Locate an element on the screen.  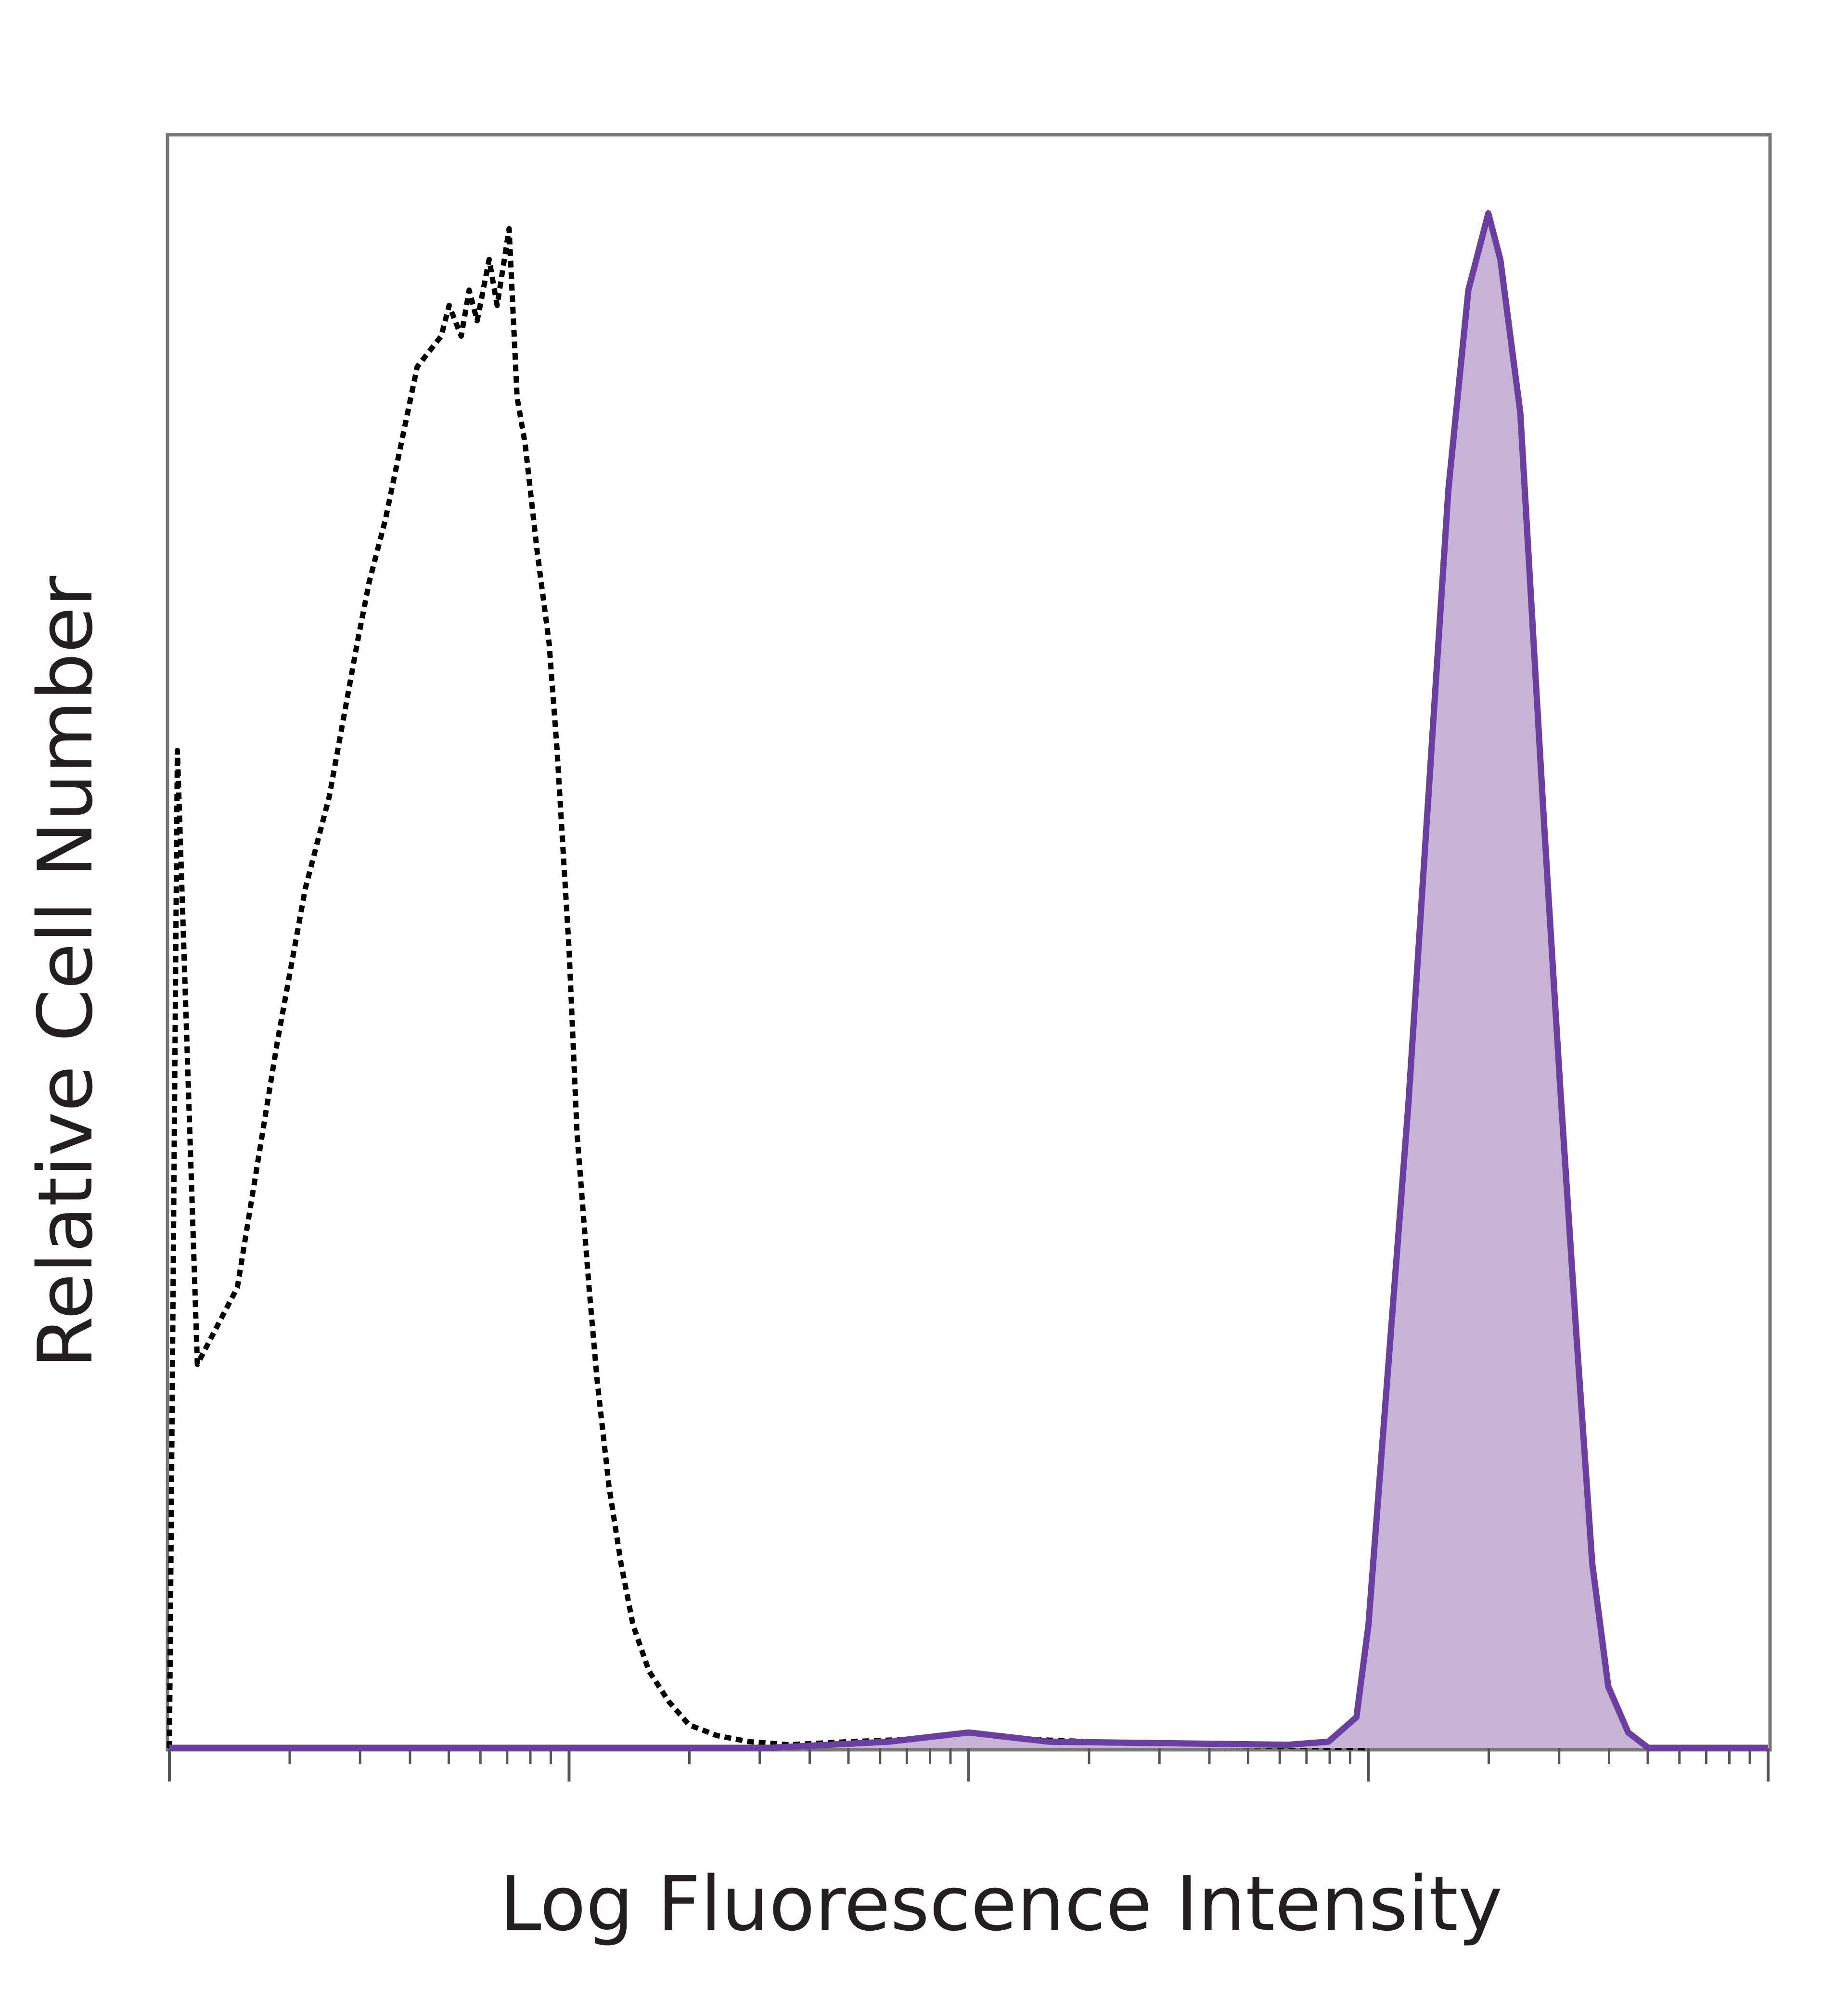
x-axis-ticks is located at coordinates (969, 1765).